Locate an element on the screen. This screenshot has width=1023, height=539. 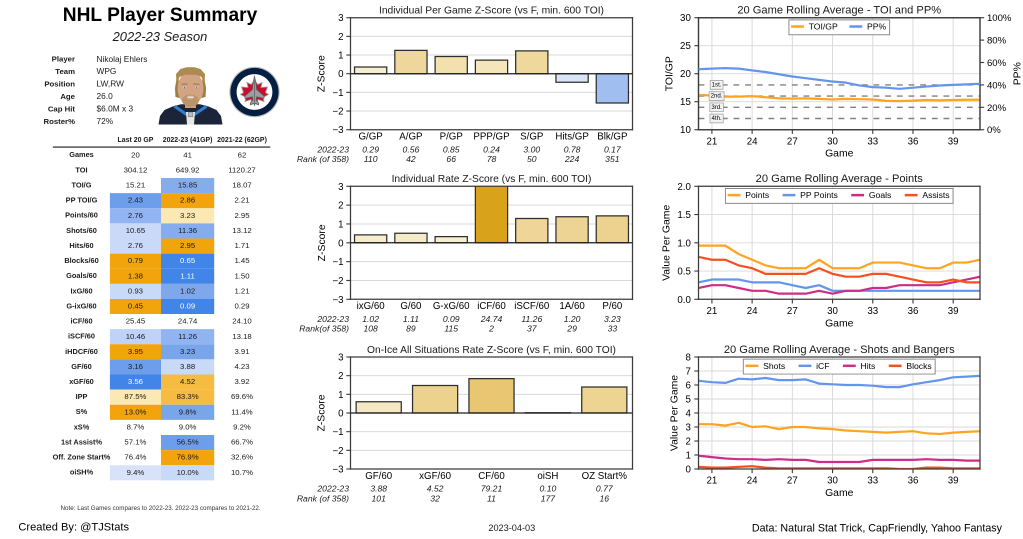
svg-text: TOI/G is located at coordinates (82, 184).